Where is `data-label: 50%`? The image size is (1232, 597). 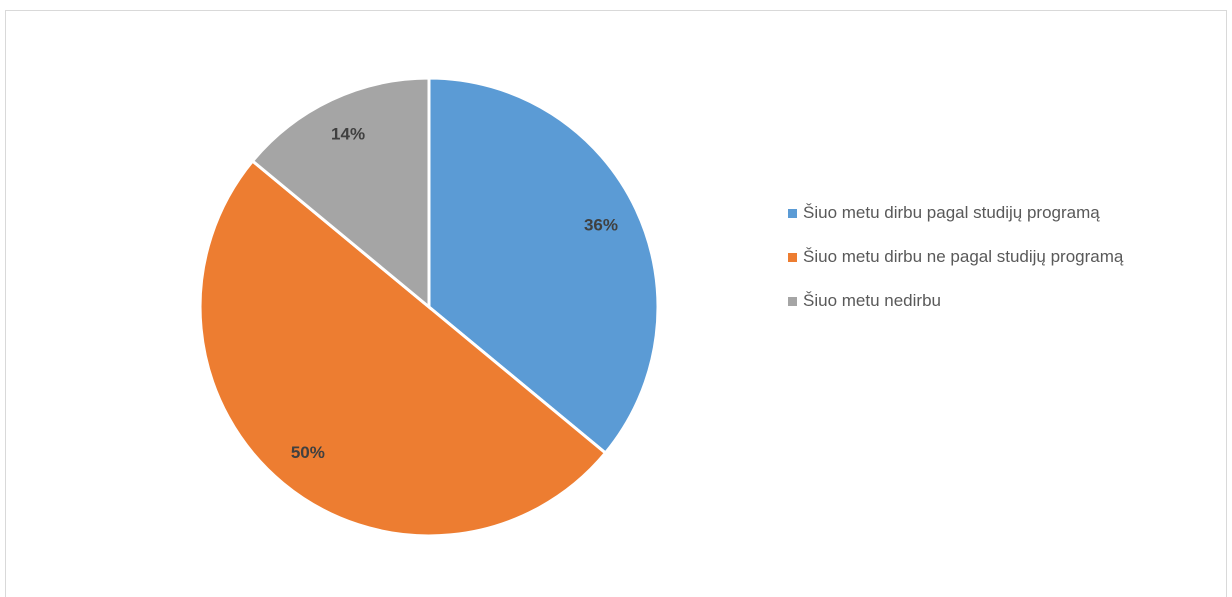 data-label: 50% is located at coordinates (308, 452).